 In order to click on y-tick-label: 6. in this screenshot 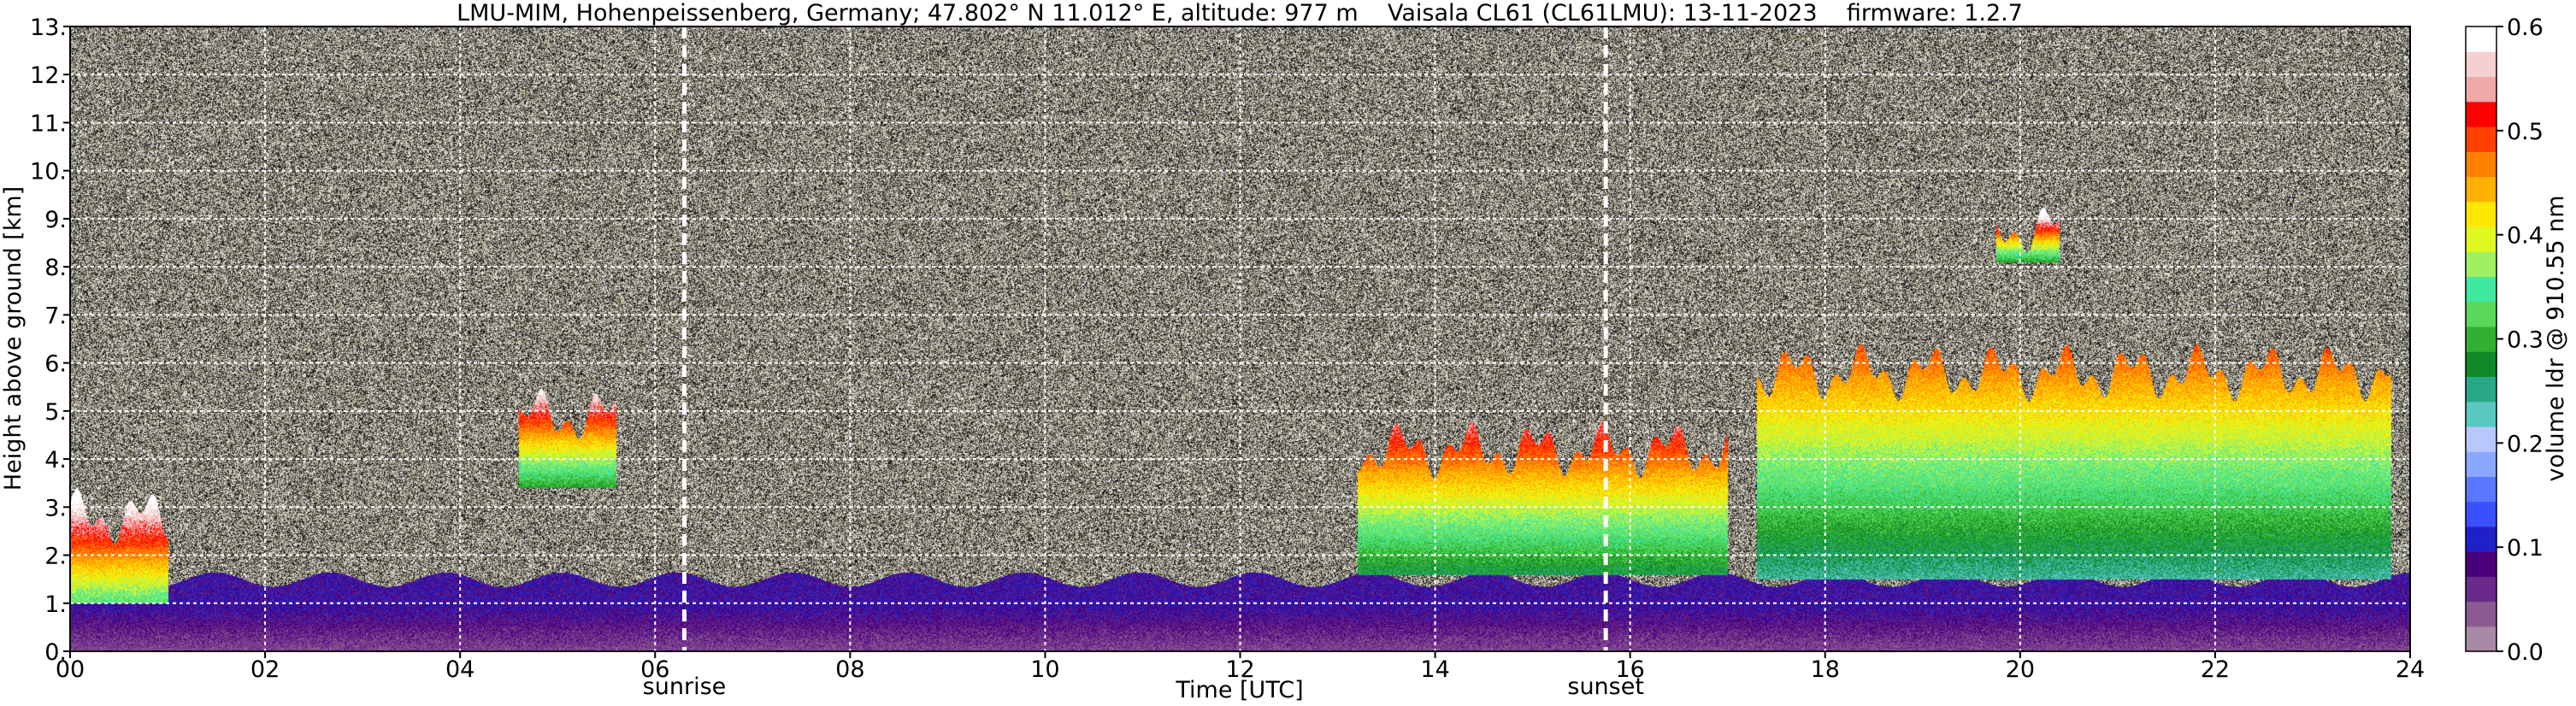, I will do `click(55, 364)`.